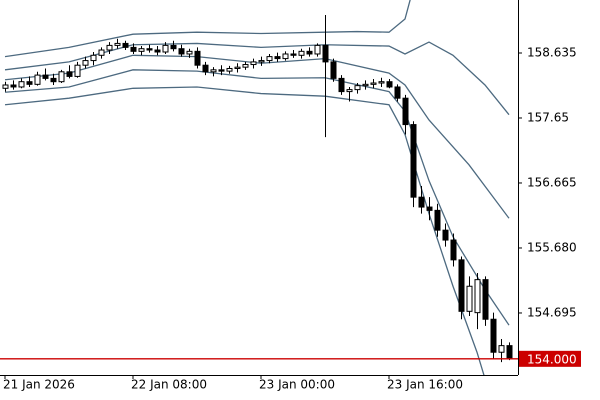  Describe the element at coordinates (552, 247) in the screenshot. I see `y-tick-label: 155.680` at that location.